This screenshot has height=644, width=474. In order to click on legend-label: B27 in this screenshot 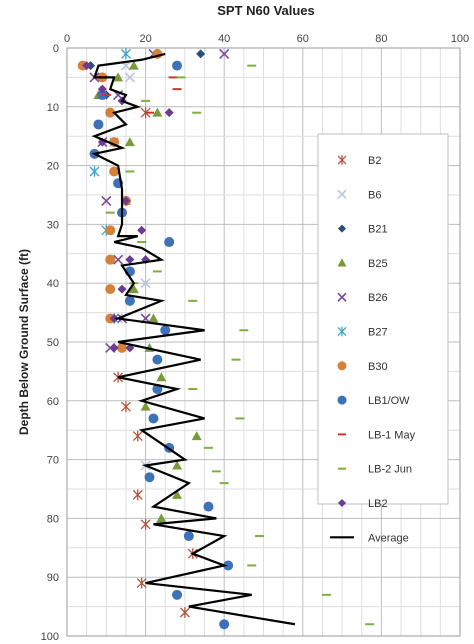, I will do `click(378, 333)`.